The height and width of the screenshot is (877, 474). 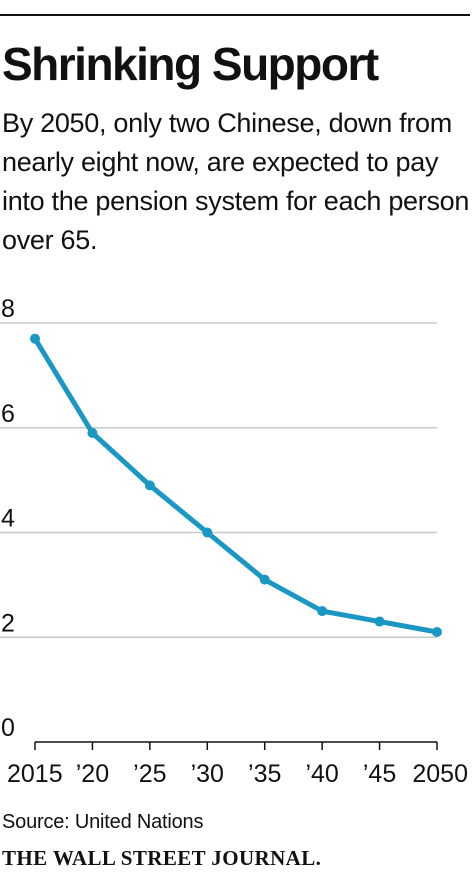 I want to click on x-tick-label: 2015, so click(x=35, y=774).